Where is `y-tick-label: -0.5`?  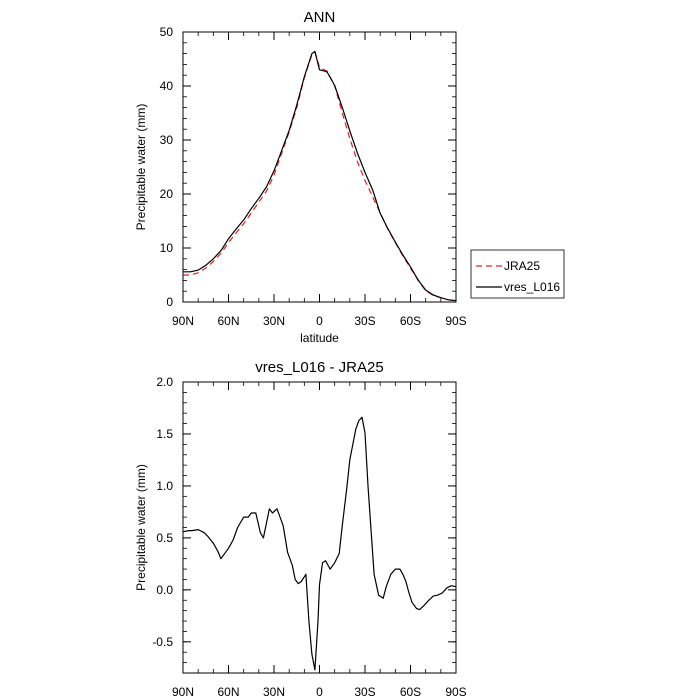 y-tick-label: -0.5 is located at coordinates (162, 642).